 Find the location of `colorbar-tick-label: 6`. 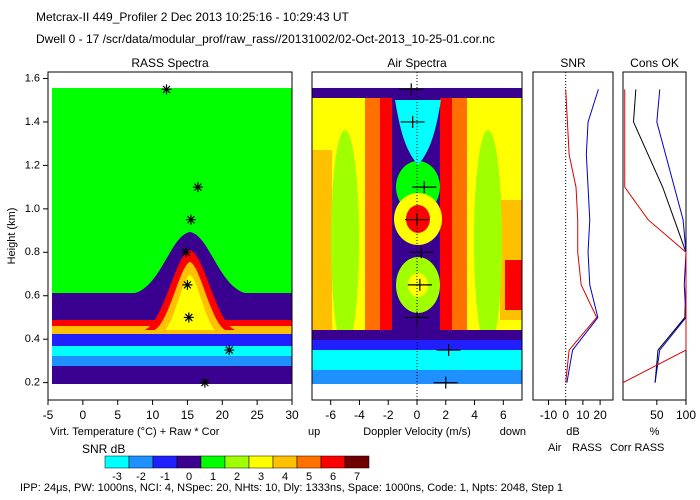

colorbar-tick-label: 6 is located at coordinates (333, 477).